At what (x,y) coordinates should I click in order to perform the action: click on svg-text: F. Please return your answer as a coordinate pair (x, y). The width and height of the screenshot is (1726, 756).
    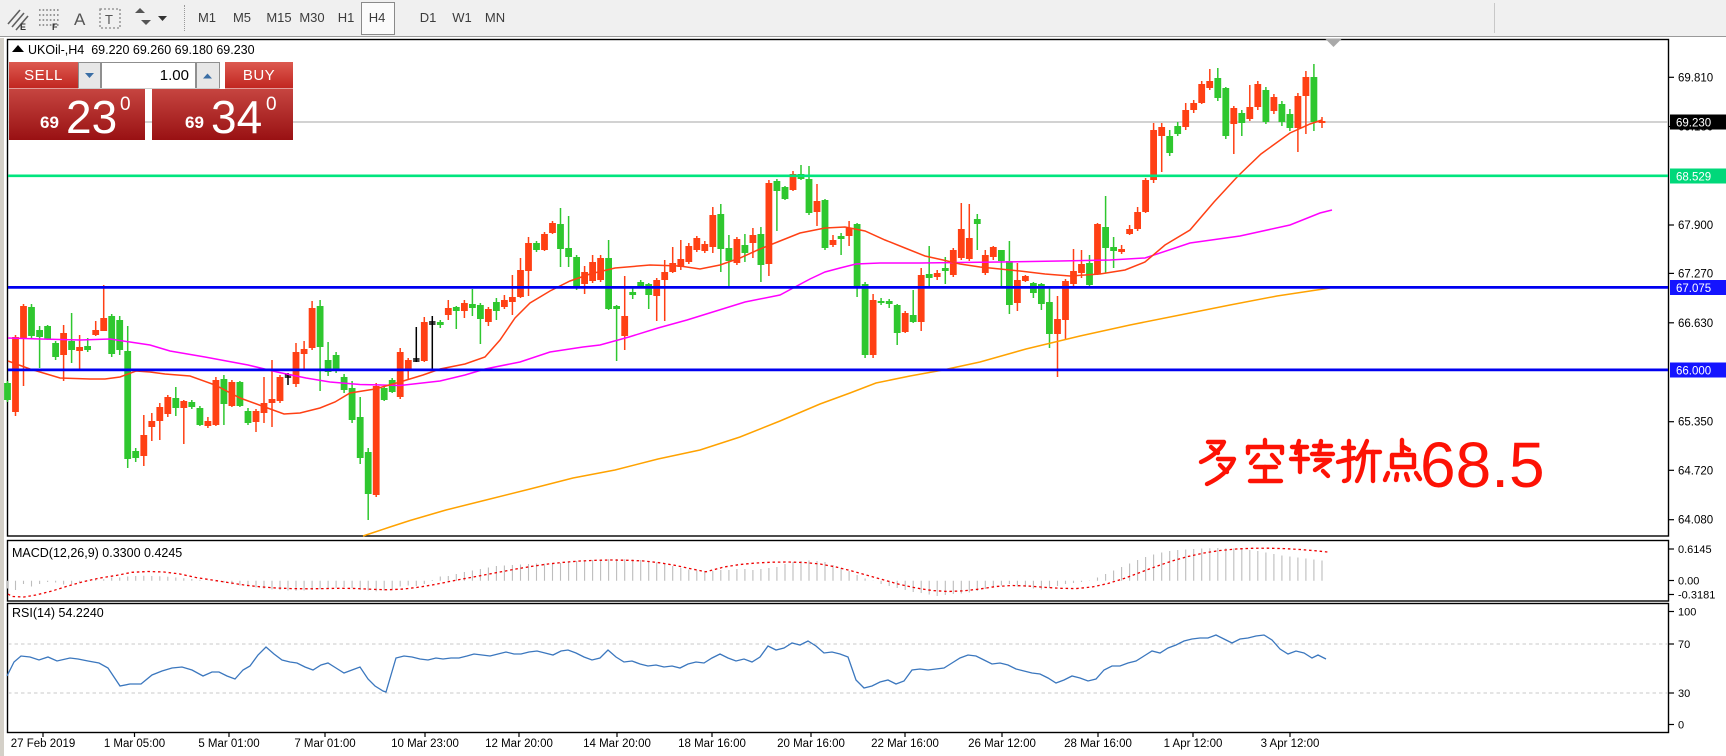
    Looking at the image, I should click on (55, 27).